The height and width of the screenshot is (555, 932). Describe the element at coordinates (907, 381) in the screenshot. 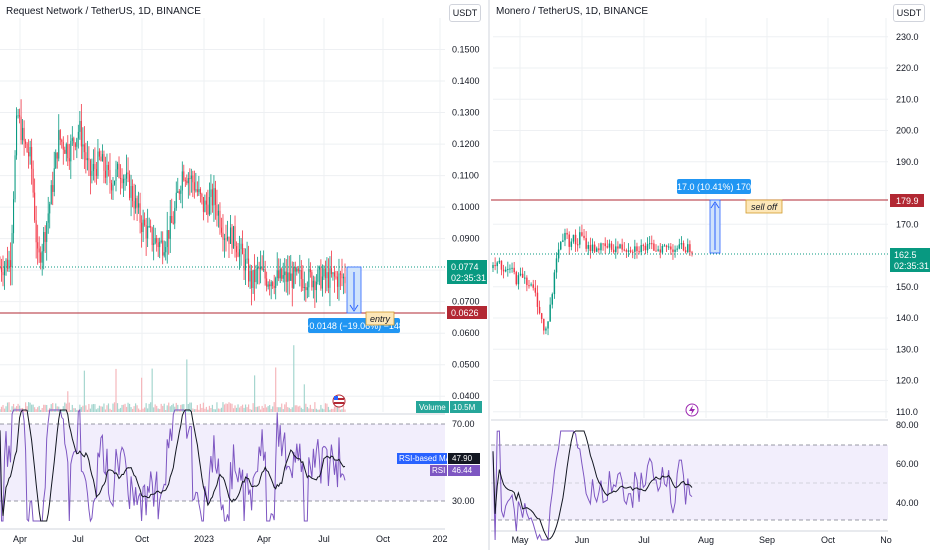

I see `right-price-tick-label: 120.0` at that location.